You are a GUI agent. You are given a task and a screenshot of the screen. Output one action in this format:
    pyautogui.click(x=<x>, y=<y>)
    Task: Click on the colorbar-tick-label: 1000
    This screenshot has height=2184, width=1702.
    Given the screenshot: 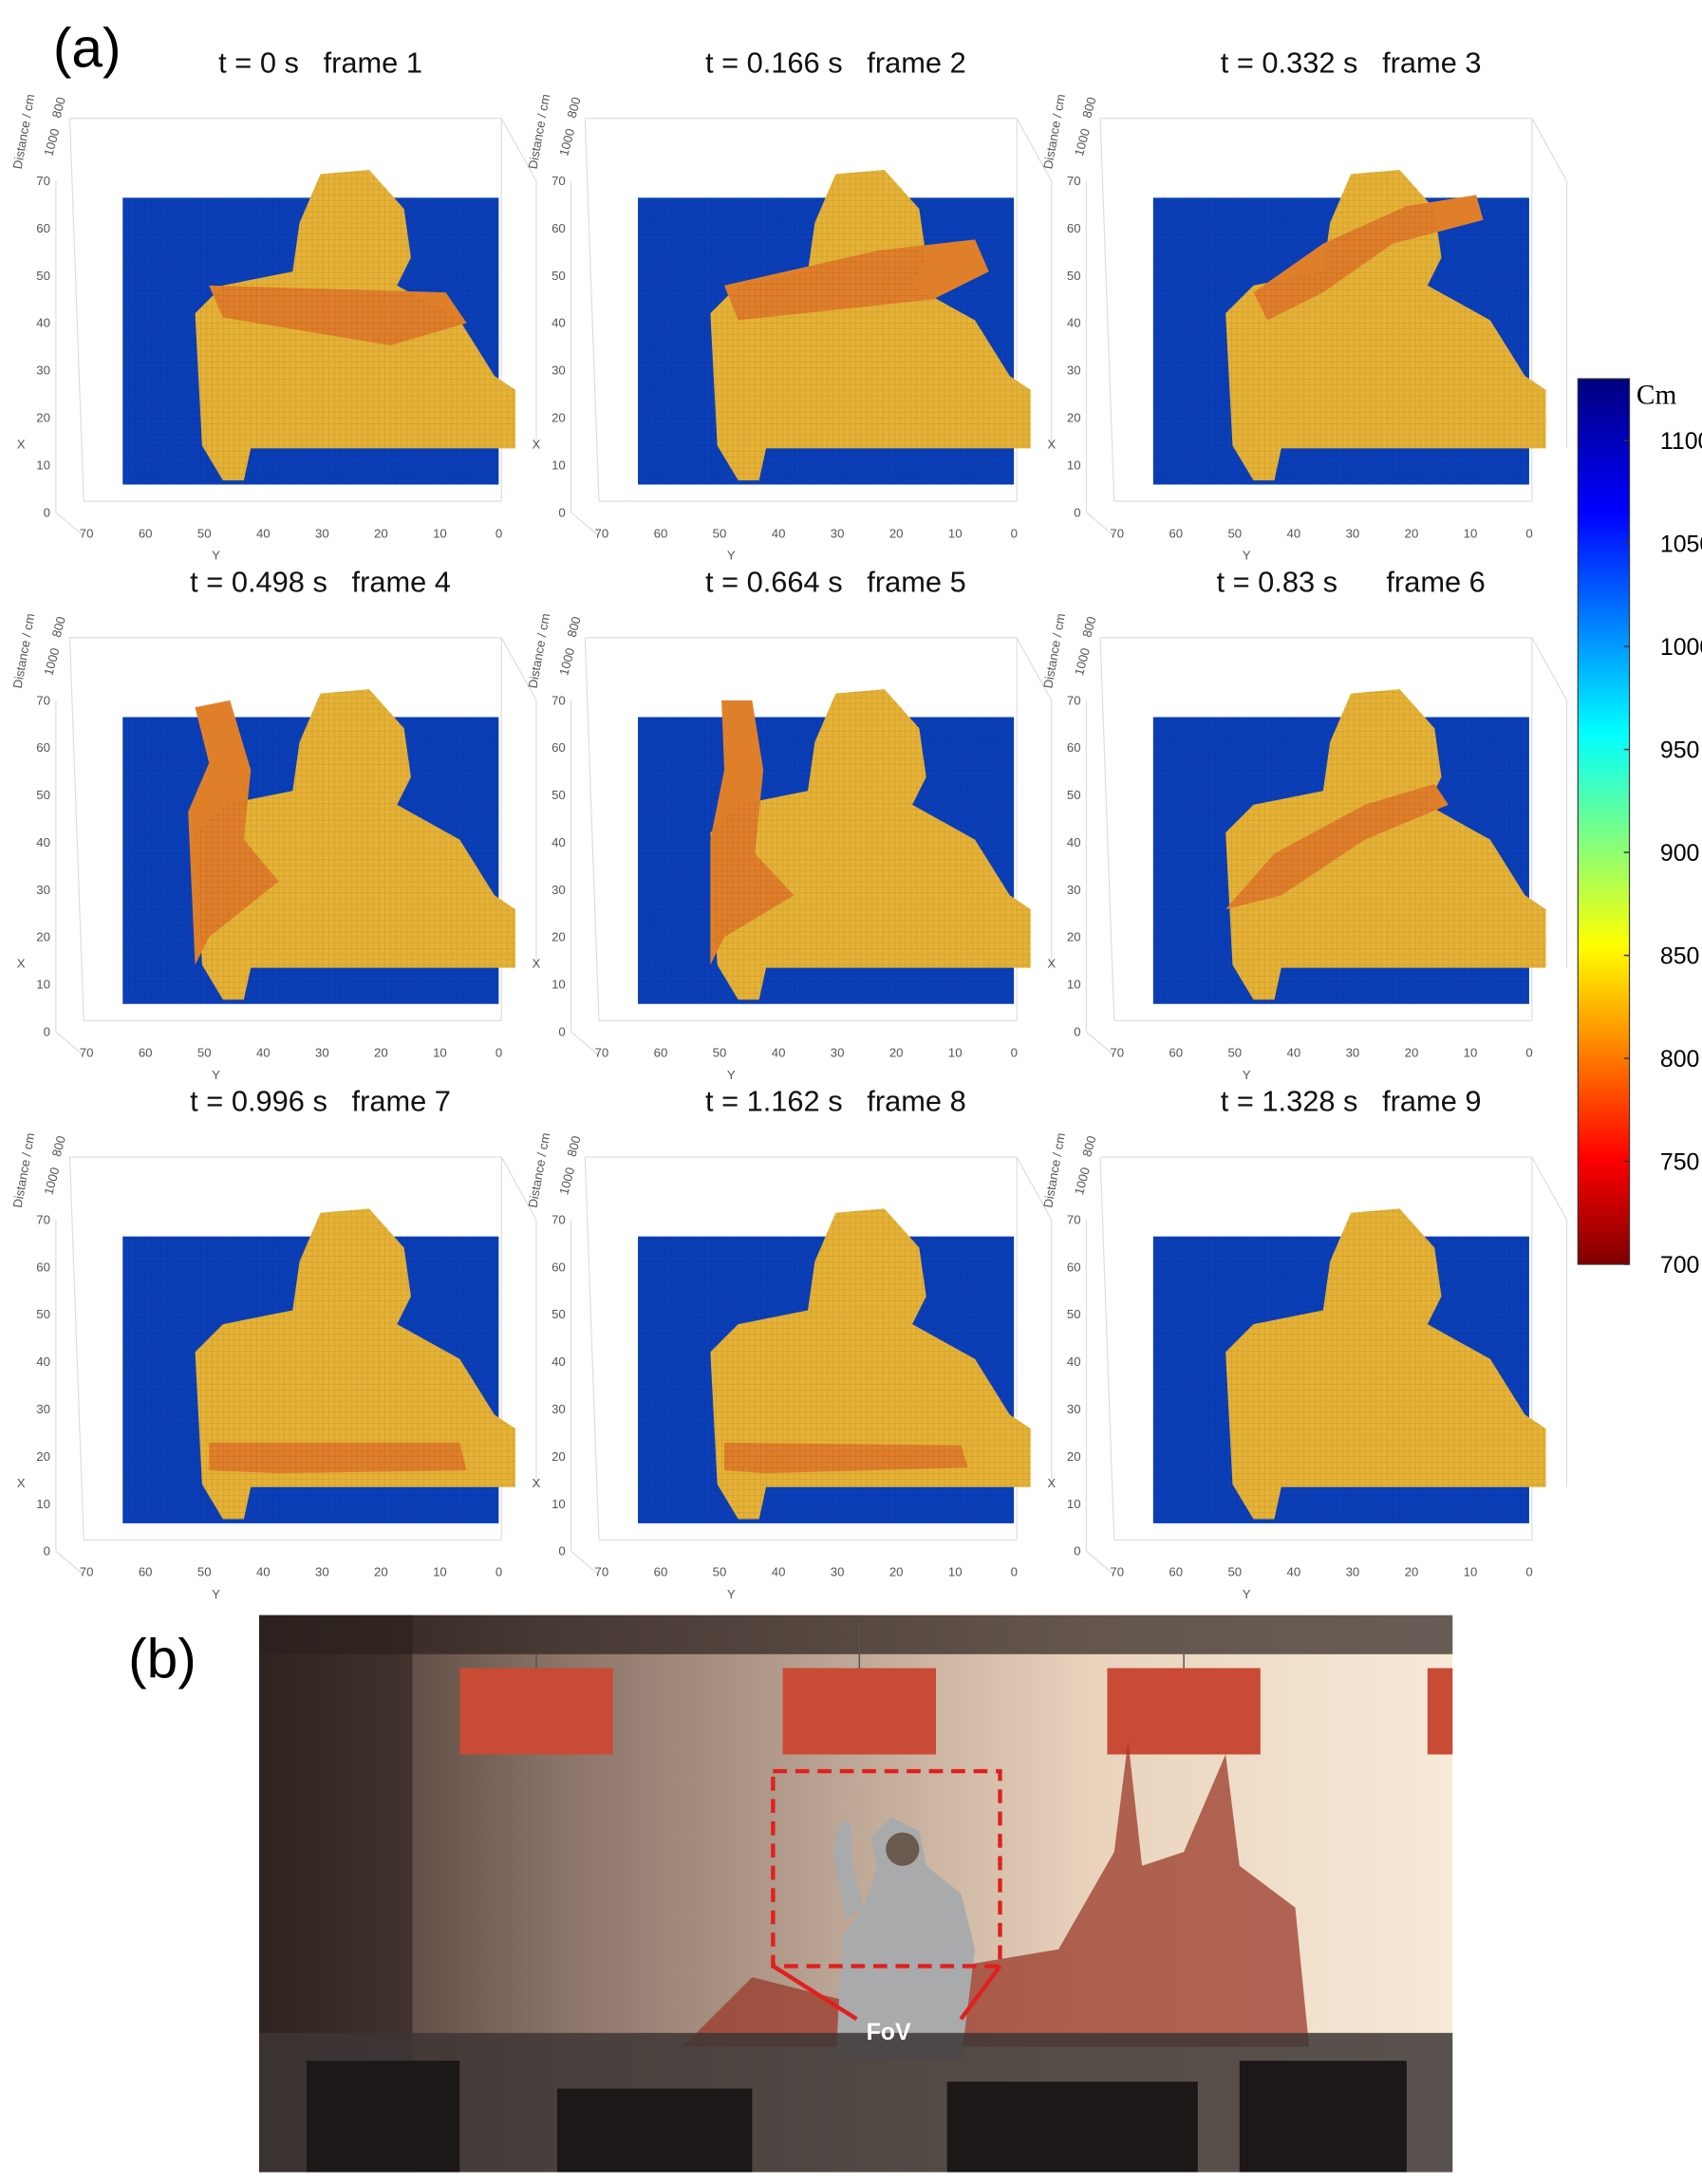 What is the action you would take?
    pyautogui.click(x=1681, y=647)
    